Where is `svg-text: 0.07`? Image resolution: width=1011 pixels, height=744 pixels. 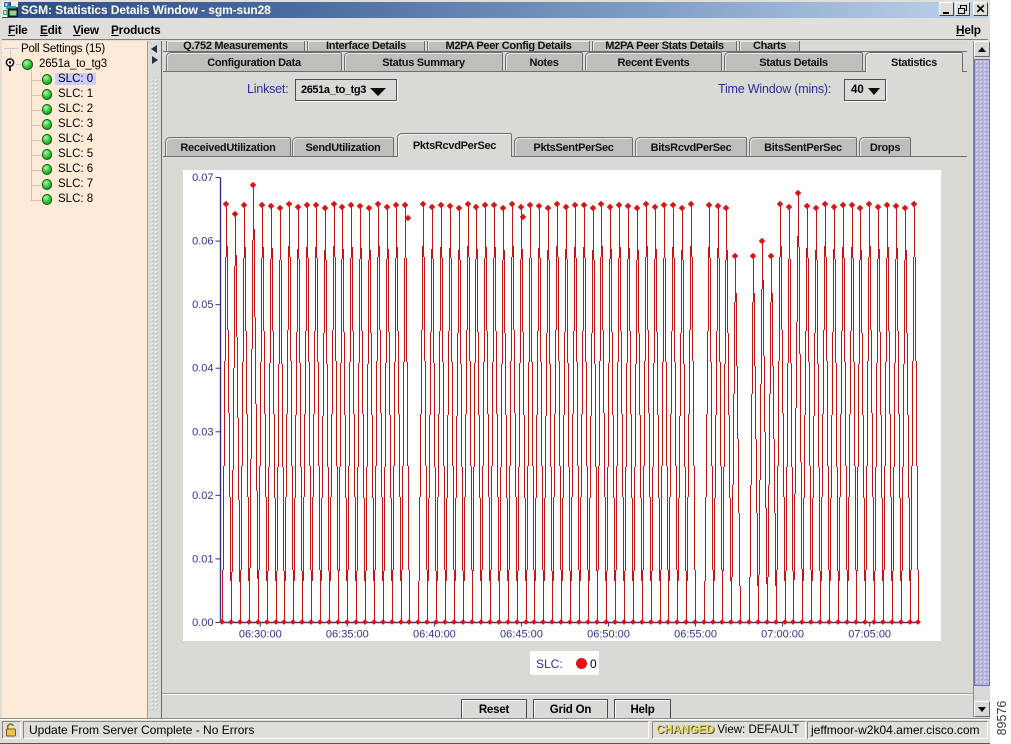
svg-text: 0.07 is located at coordinates (202, 178).